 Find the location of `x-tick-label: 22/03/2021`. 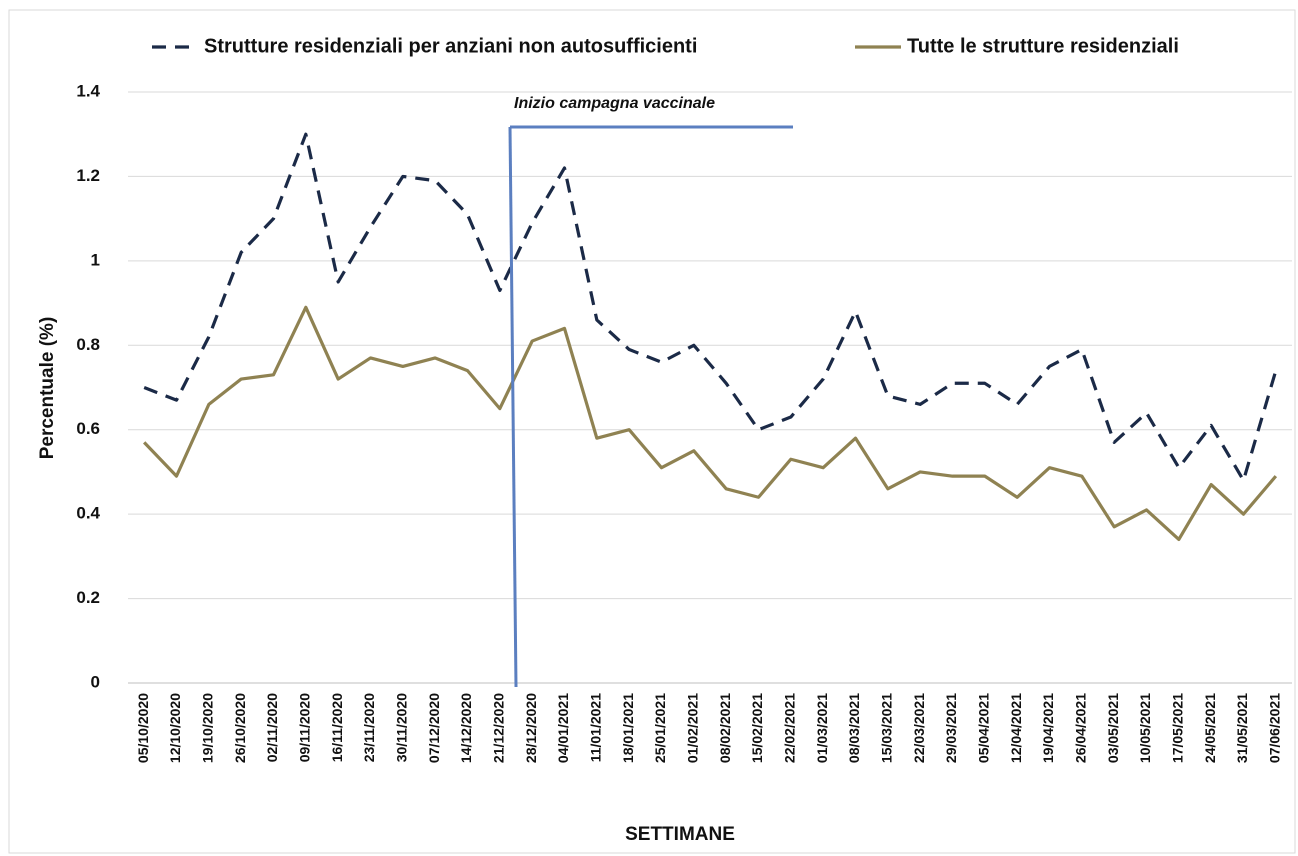

x-tick-label: 22/03/2021 is located at coordinates (919, 728).